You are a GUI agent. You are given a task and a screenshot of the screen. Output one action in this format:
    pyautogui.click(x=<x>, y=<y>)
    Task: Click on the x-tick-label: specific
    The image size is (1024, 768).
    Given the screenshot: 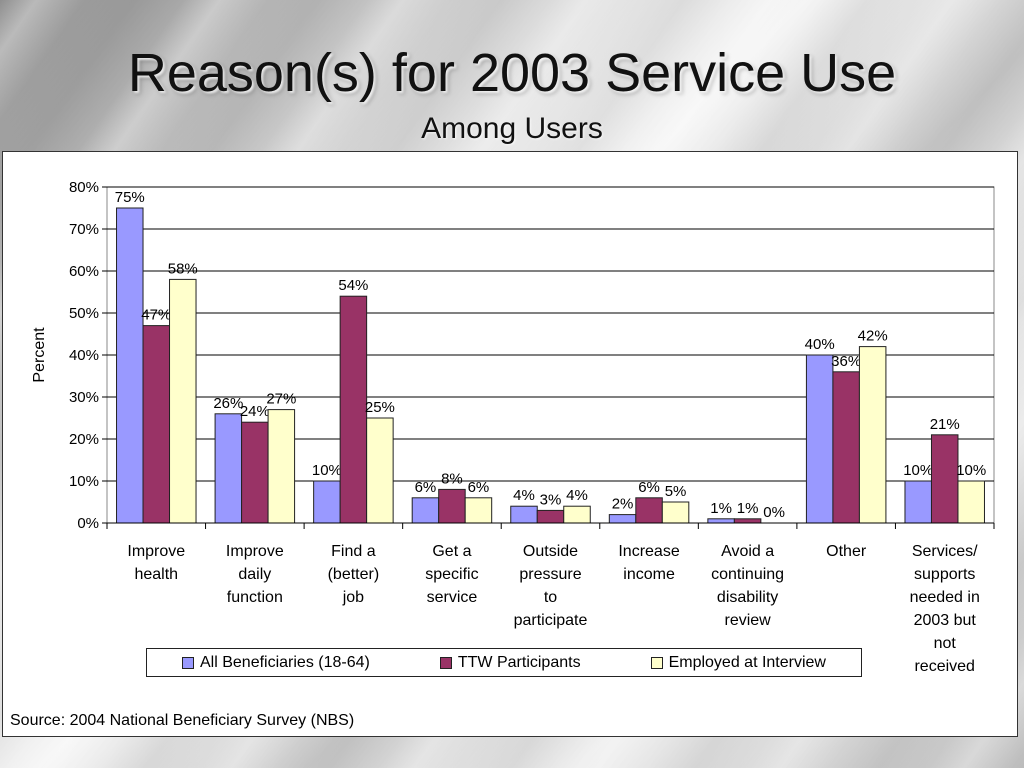 What is the action you would take?
    pyautogui.click(x=451, y=574)
    